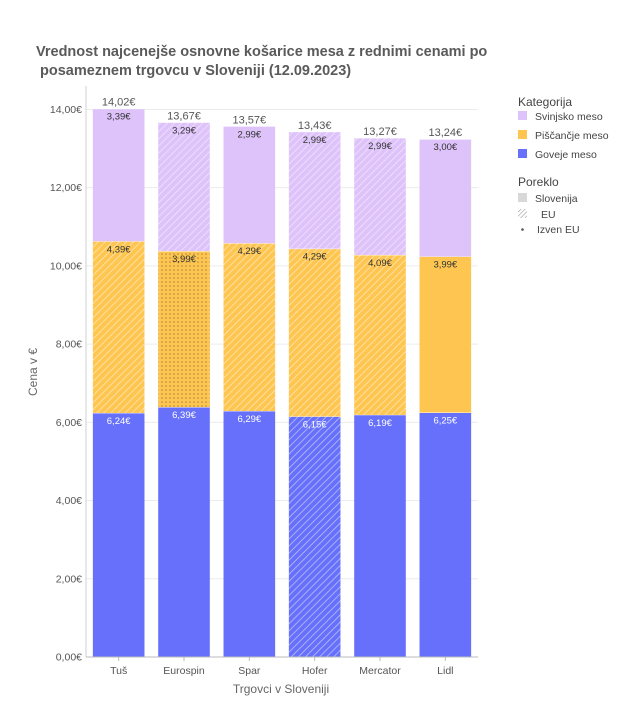 The image size is (640, 724). Describe the element at coordinates (315, 126) in the screenshot. I see `total-label: 13,43€` at that location.